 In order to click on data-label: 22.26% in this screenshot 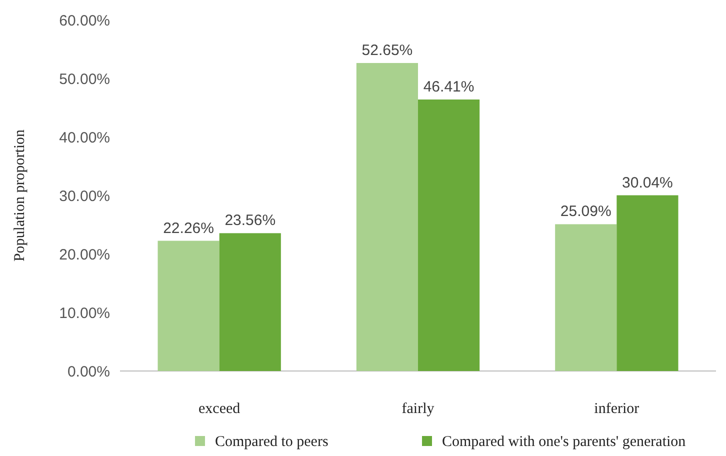, I will do `click(188, 228)`.